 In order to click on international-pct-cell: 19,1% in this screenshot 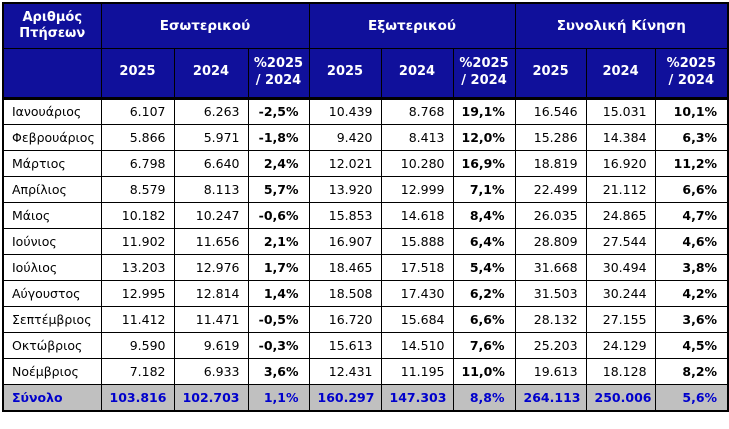, I will do `click(484, 111)`.